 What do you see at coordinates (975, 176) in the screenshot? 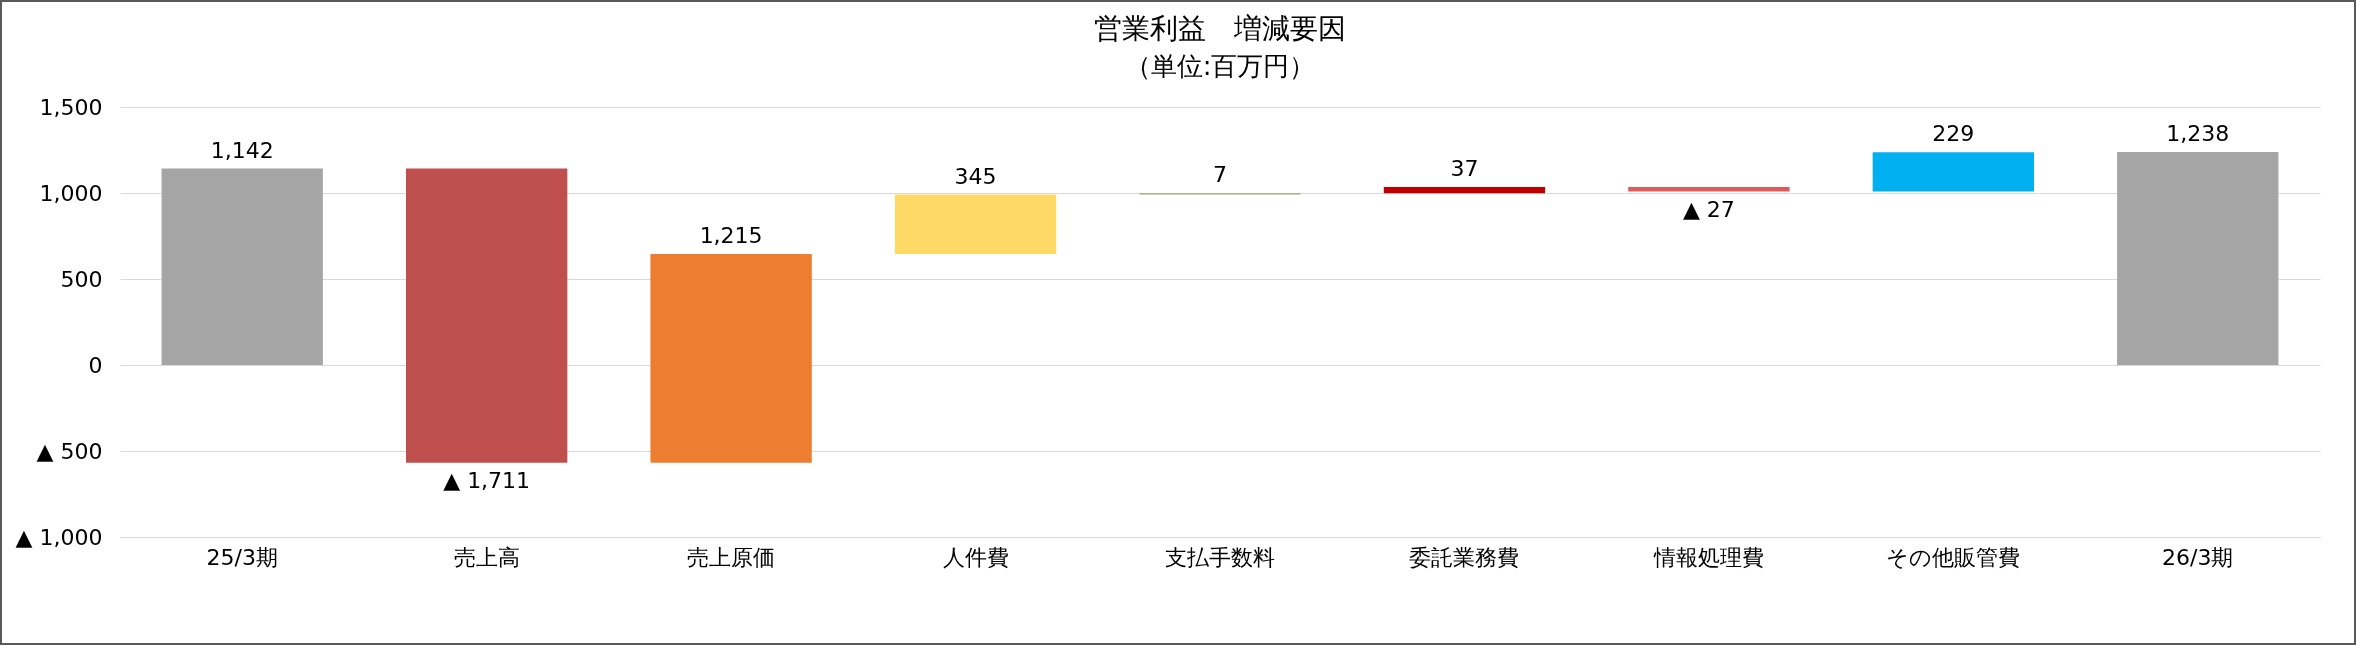
I see `data-label: 345` at bounding box center [975, 176].